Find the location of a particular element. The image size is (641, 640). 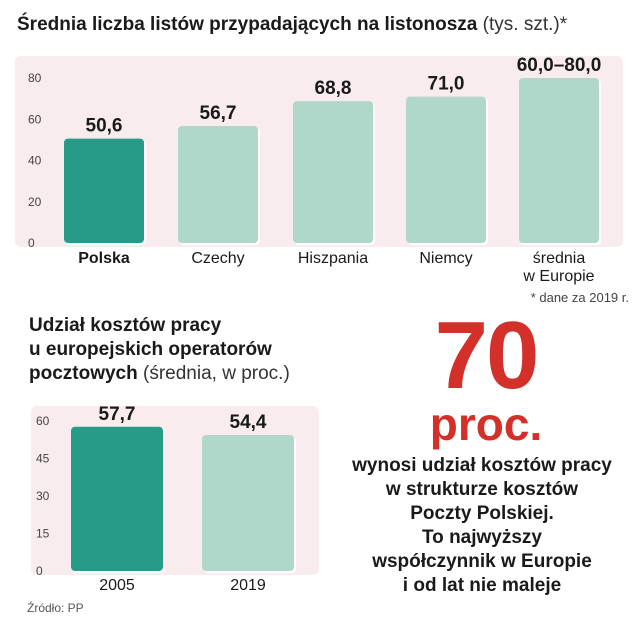

highlight-description-line-3: Poczty Polskiej. is located at coordinates (482, 513).